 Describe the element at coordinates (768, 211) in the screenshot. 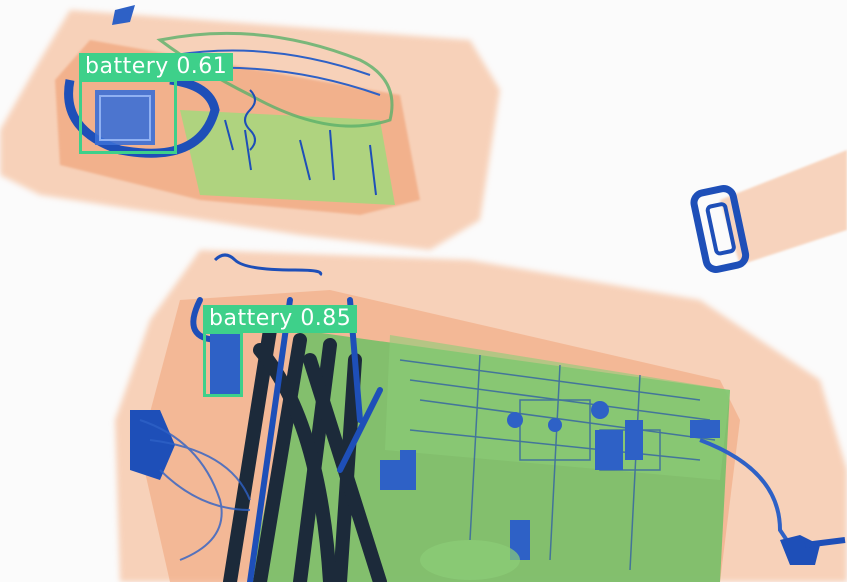

I see `strap` at that location.